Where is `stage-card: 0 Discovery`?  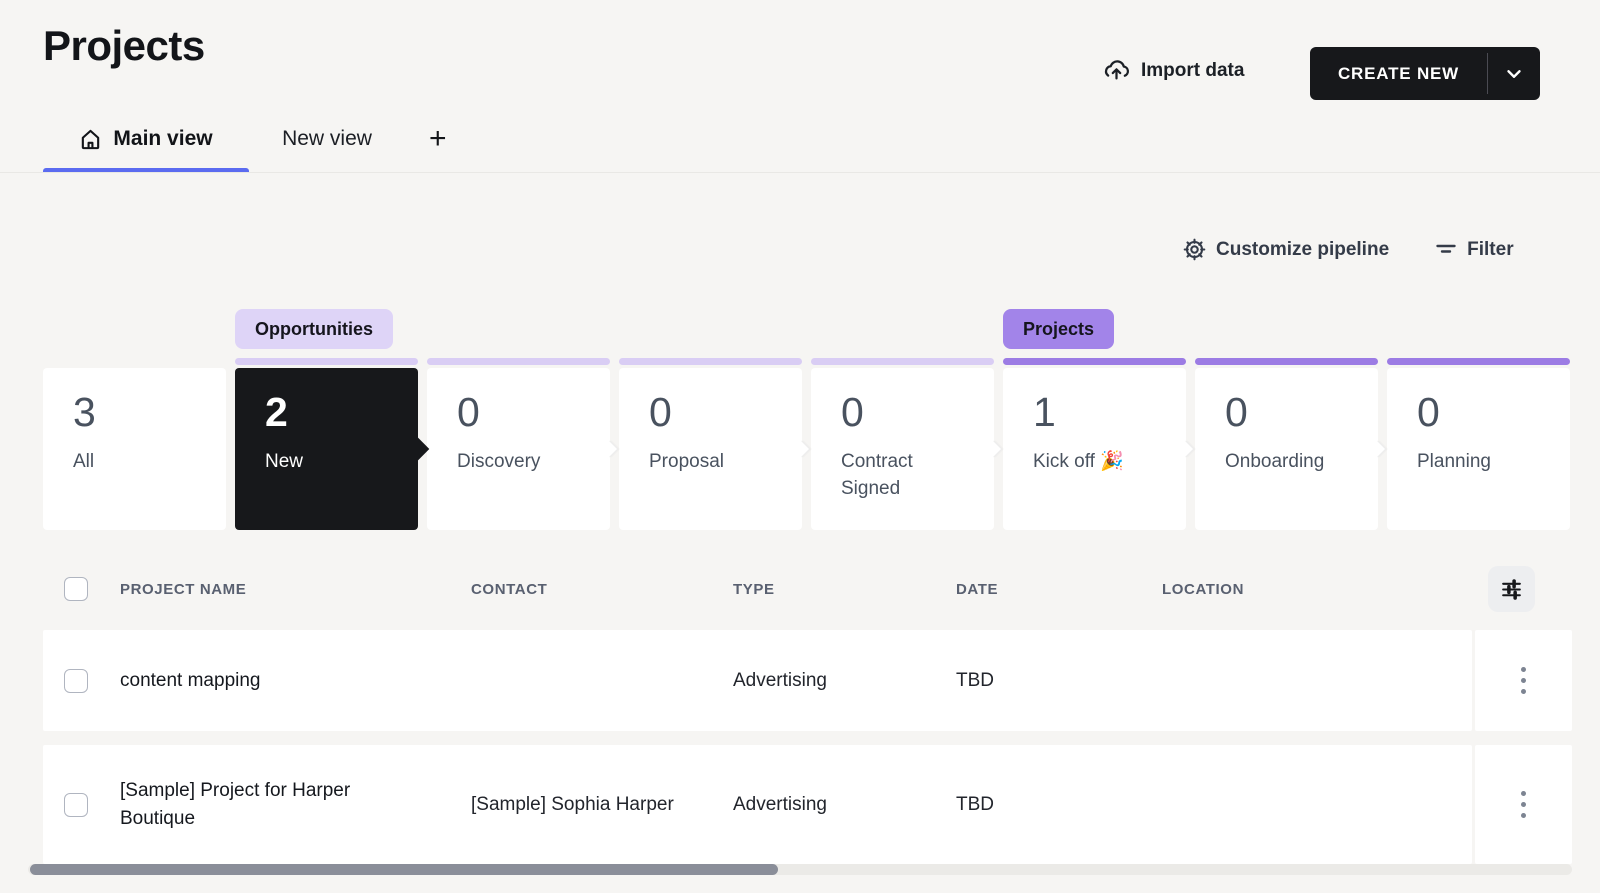
stage-card: 0 Discovery is located at coordinates (523, 449).